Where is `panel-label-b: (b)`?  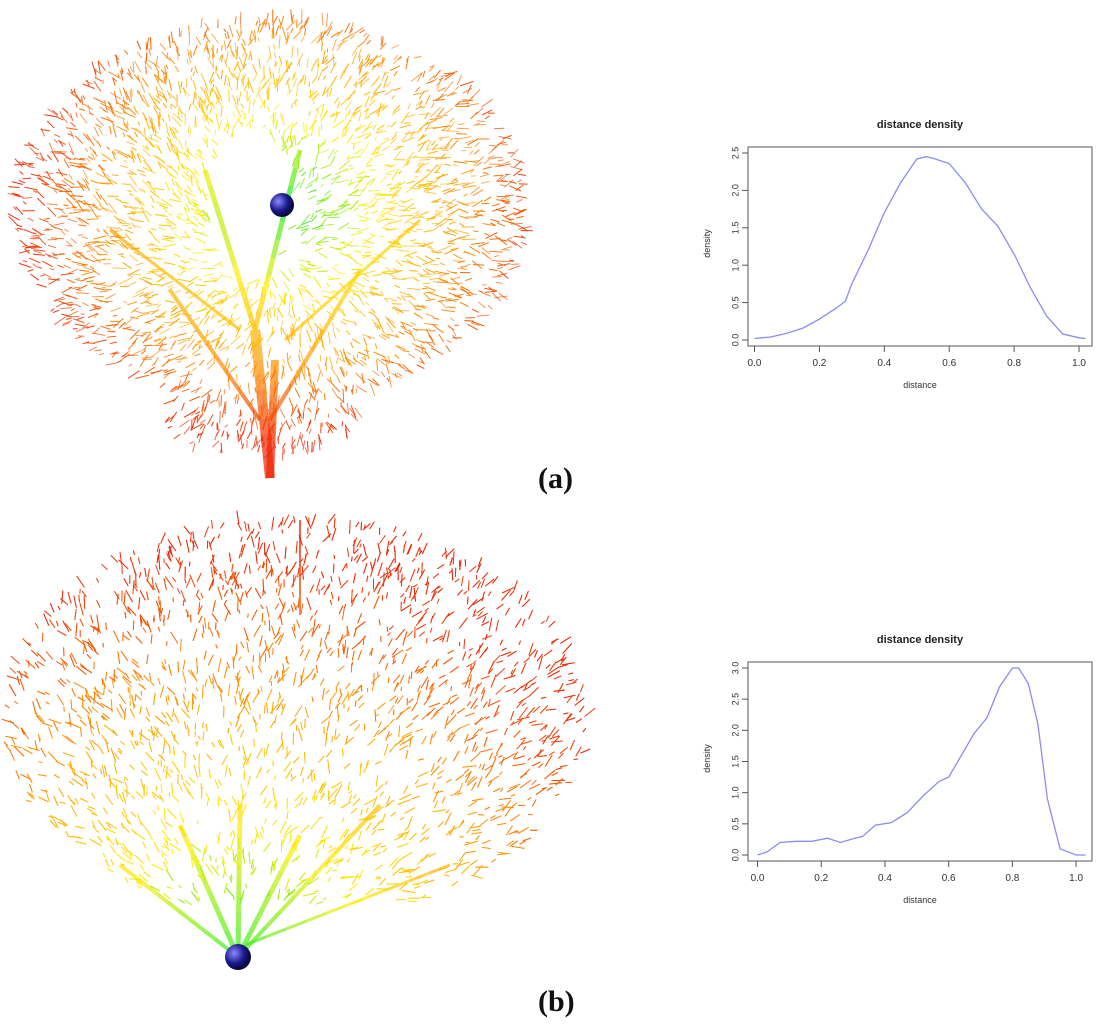
panel-label-b: (b) is located at coordinates (556, 1001).